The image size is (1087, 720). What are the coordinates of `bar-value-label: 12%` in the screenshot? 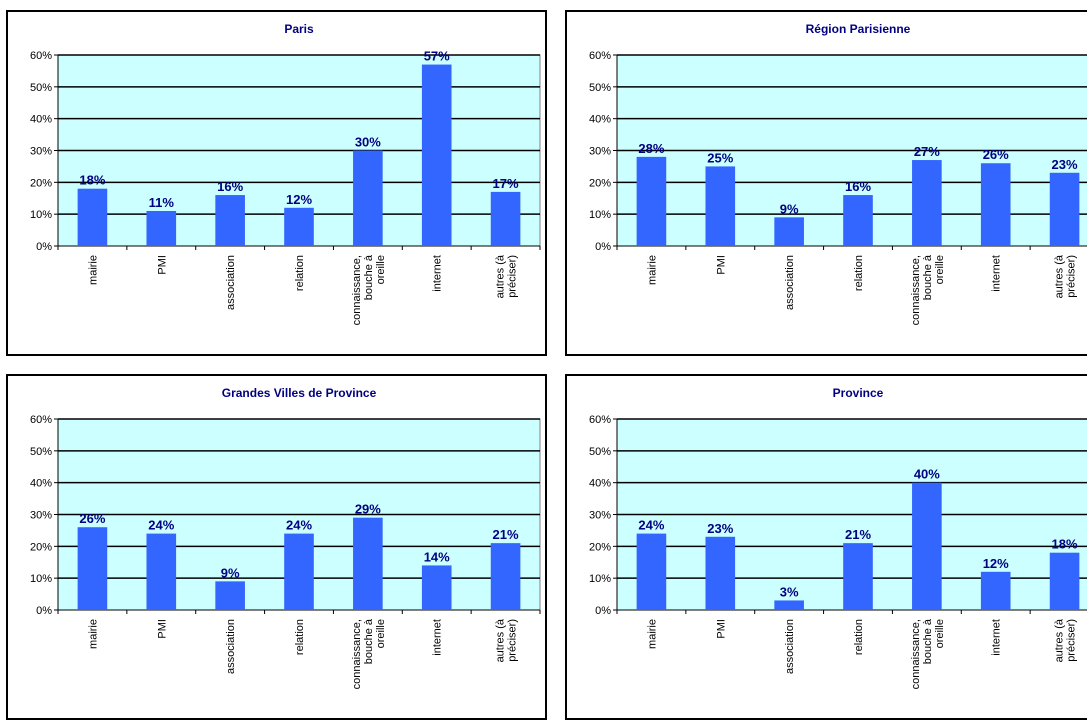 It's located at (299, 199).